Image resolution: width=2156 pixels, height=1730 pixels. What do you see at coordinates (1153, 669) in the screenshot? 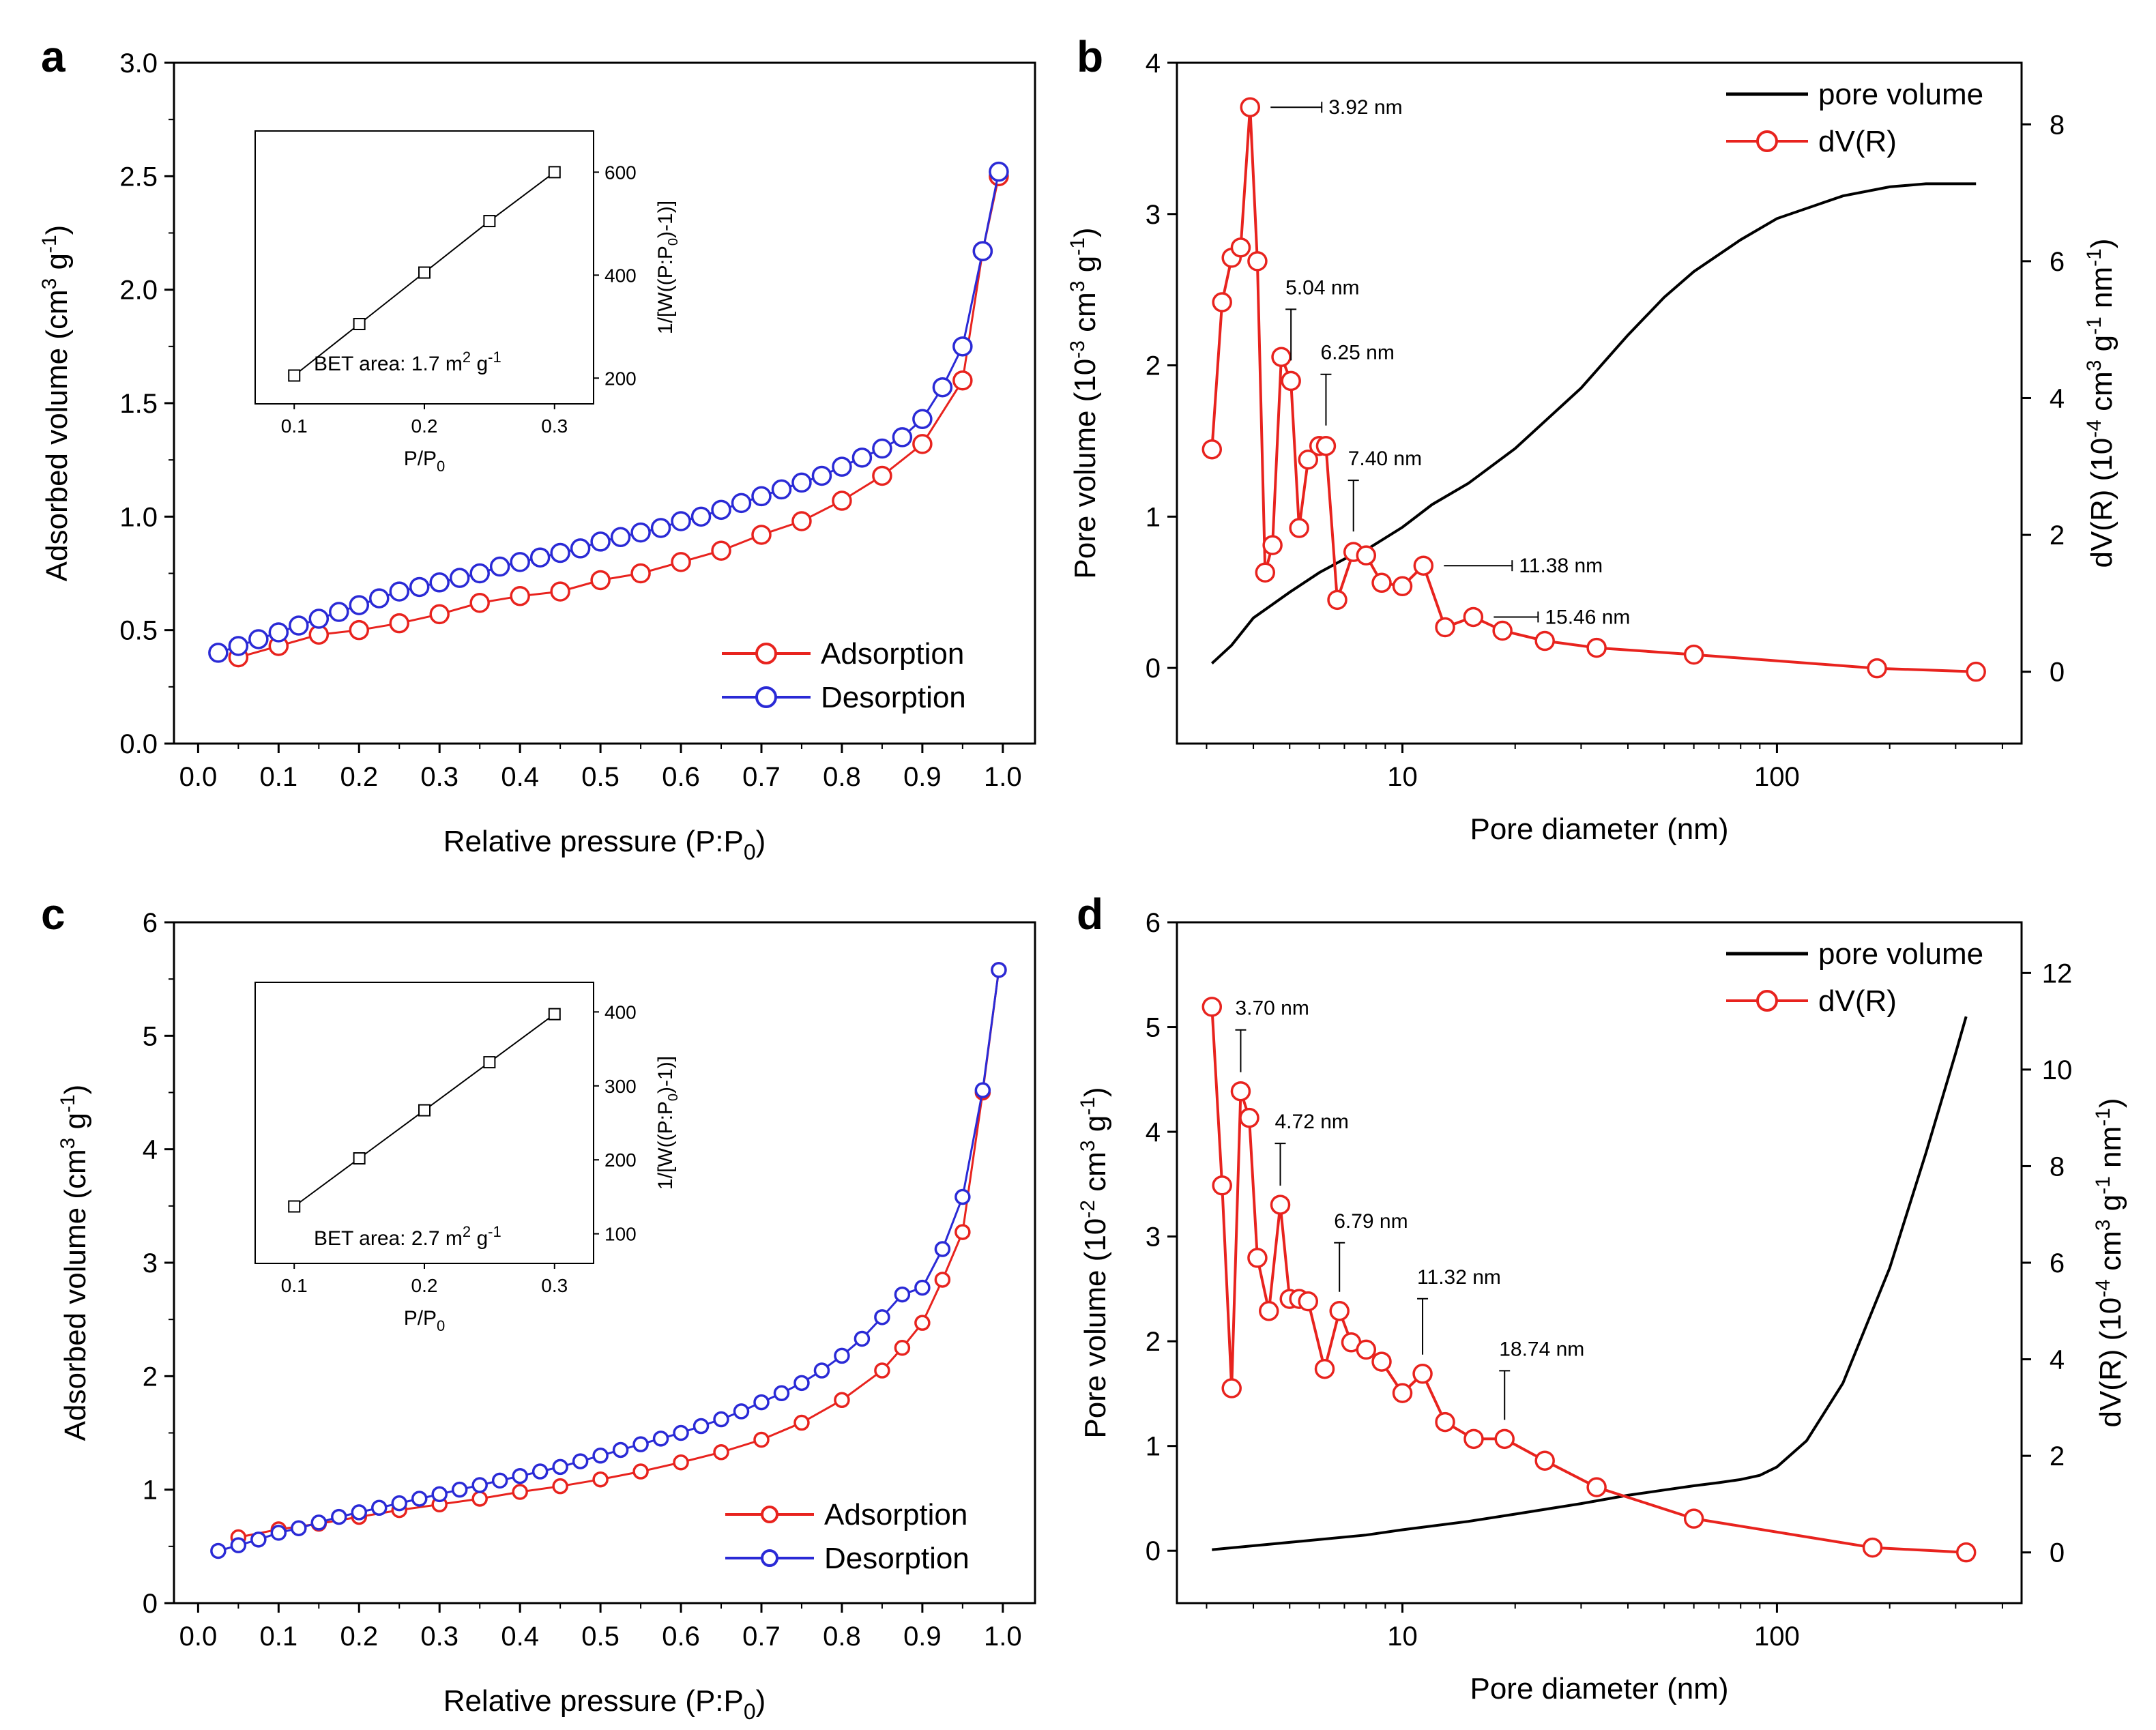
I see `panel-b-ytick-left-label: 0` at bounding box center [1153, 669].